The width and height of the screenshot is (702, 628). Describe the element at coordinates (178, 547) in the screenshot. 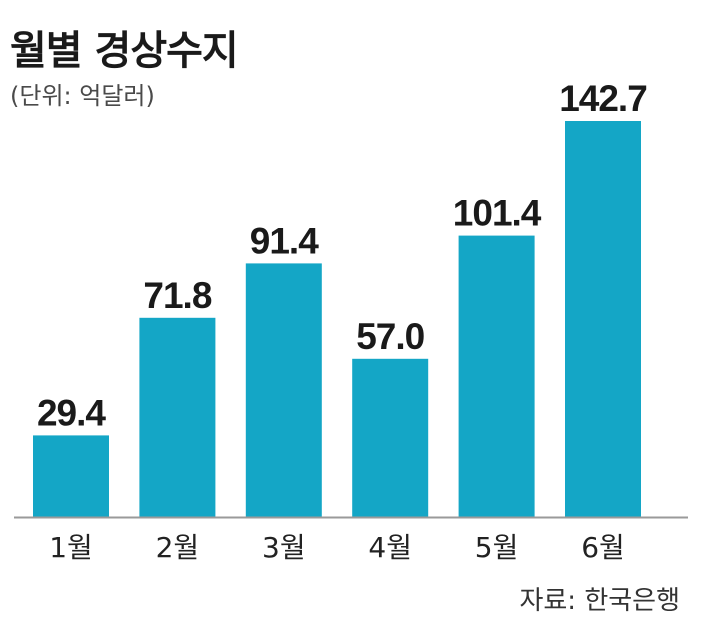

I see `category-label-2: 2월` at that location.